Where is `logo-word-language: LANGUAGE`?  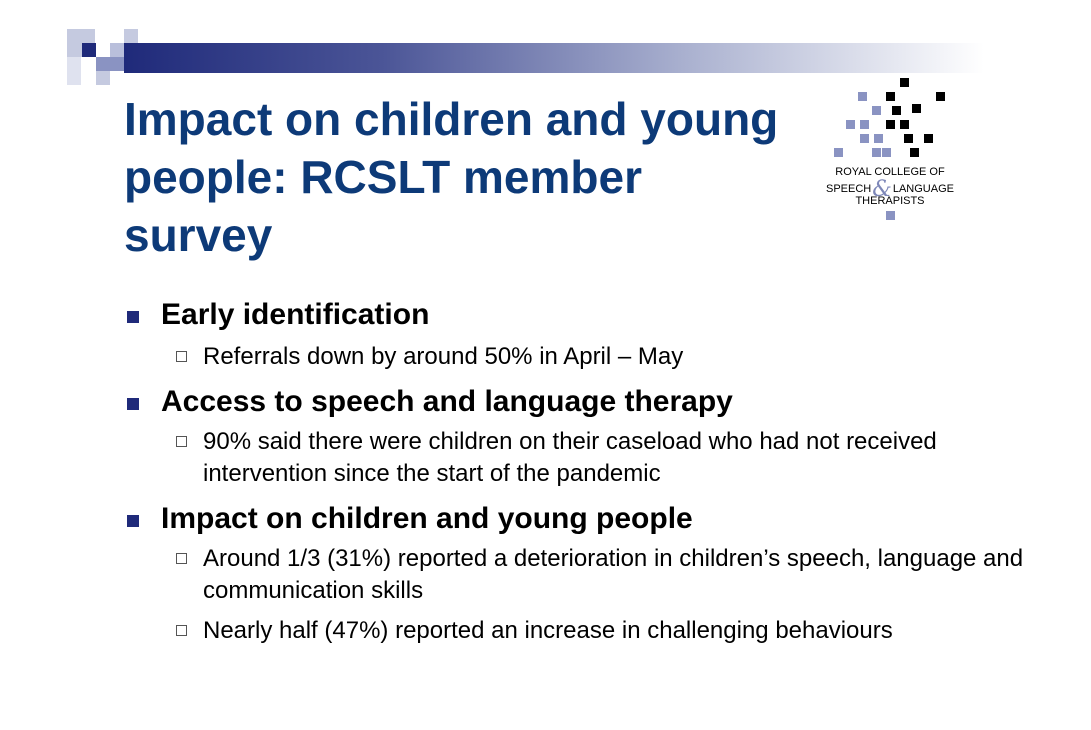 logo-word-language: LANGUAGE is located at coordinates (923, 189).